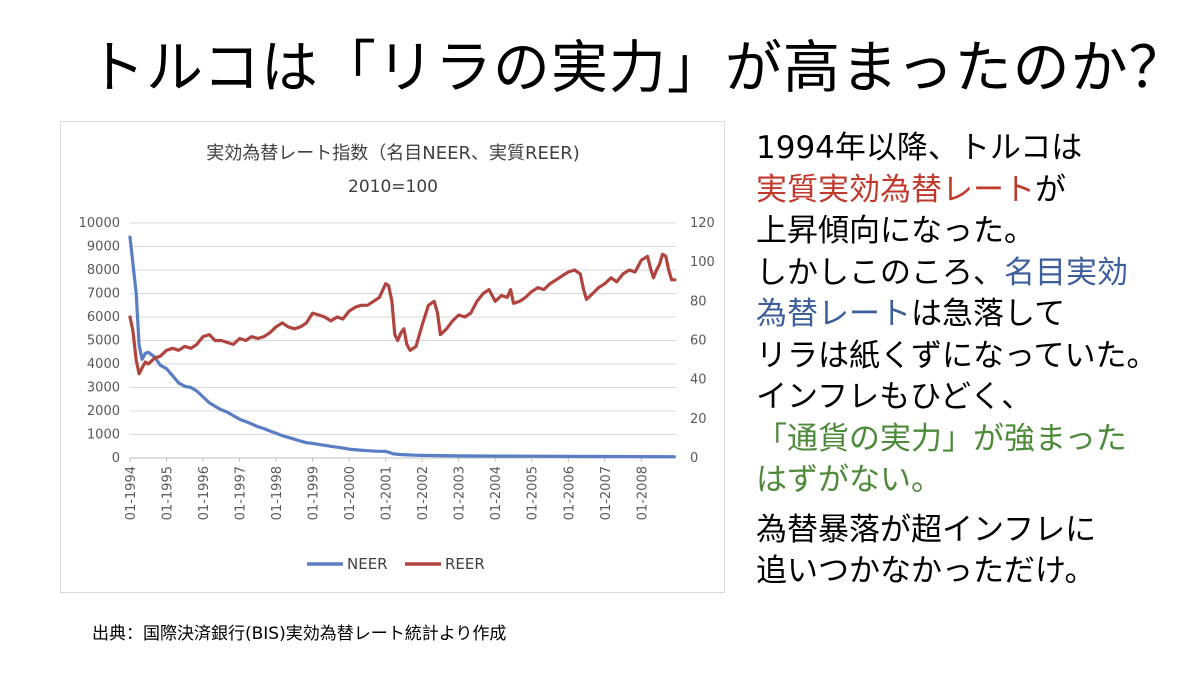 This screenshot has height=675, width=1200. Describe the element at coordinates (642, 493) in the screenshot. I see `x-tick-label: 01-2008` at that location.